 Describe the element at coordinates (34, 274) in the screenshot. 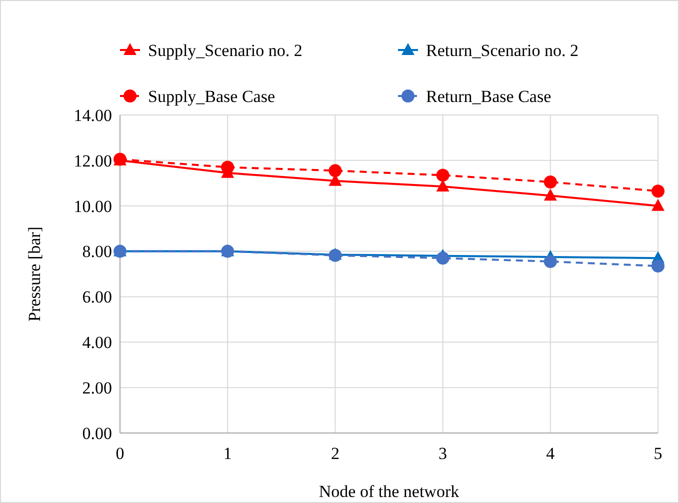

I see `y-axis-title: Pressure [bar]` at that location.